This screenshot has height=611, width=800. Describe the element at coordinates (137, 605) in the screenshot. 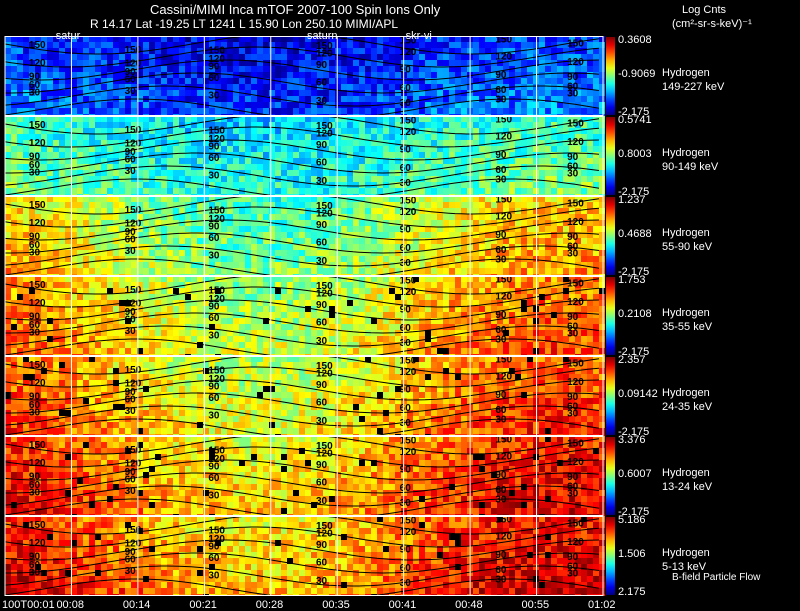

I see `time-tick-label: 00:14` at that location.